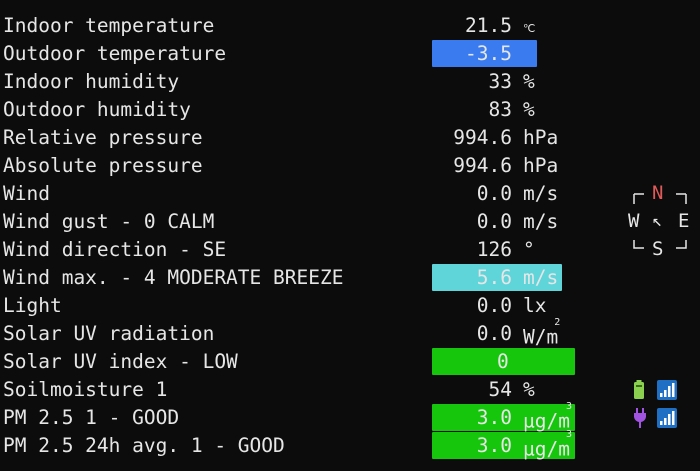 Image resolution: width=700 pixels, height=471 pixels. Describe the element at coordinates (120, 361) in the screenshot. I see `reading-label: Solar UV index - LOW` at that location.